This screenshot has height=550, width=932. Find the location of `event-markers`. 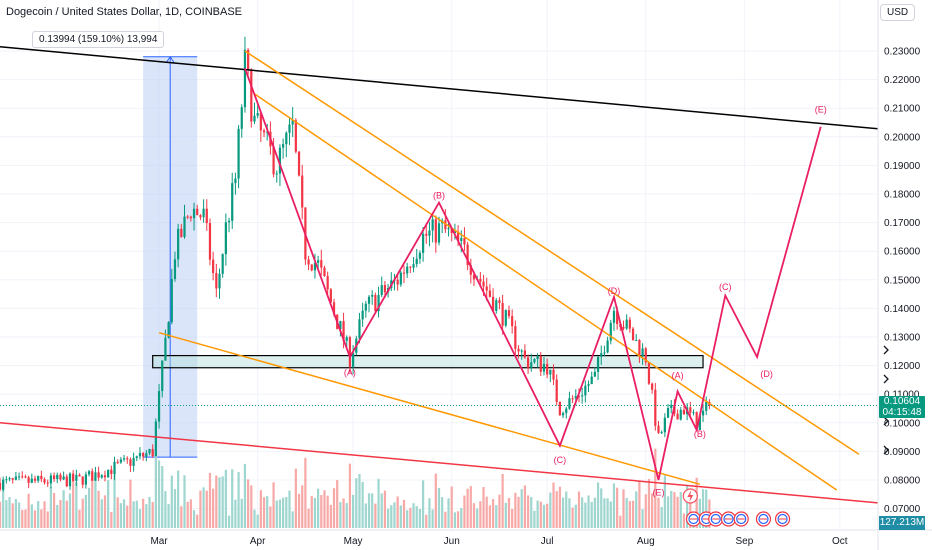

event-markers is located at coordinates (736, 507).